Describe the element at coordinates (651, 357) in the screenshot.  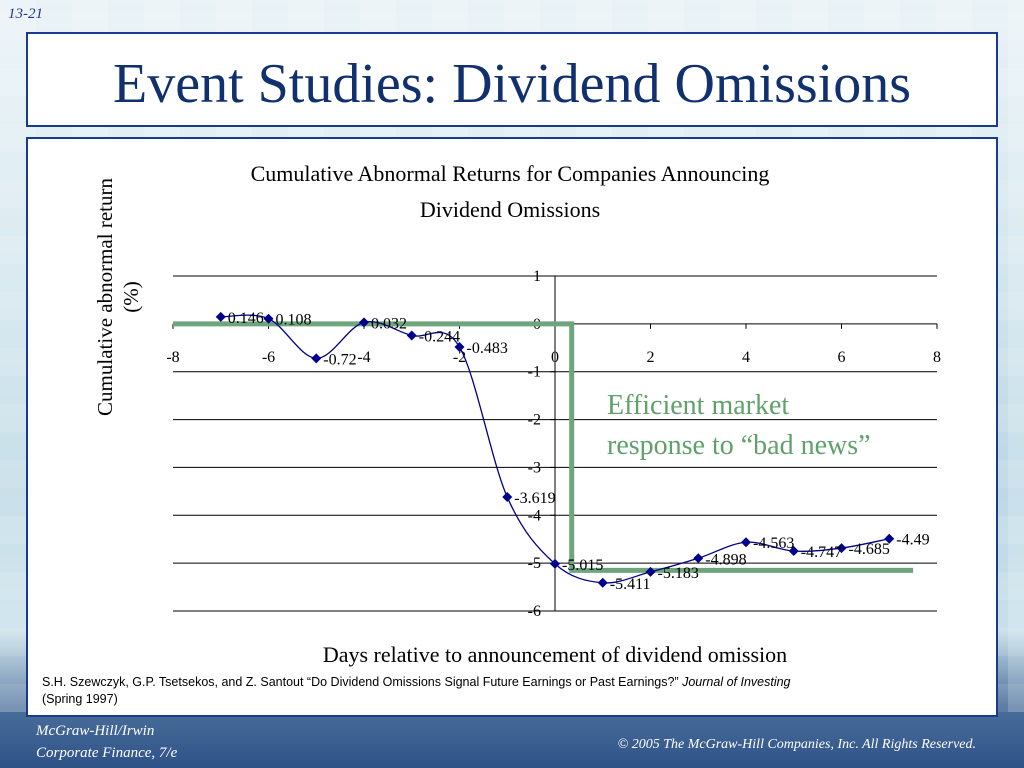
I see `x-tick-label: 2` at that location.